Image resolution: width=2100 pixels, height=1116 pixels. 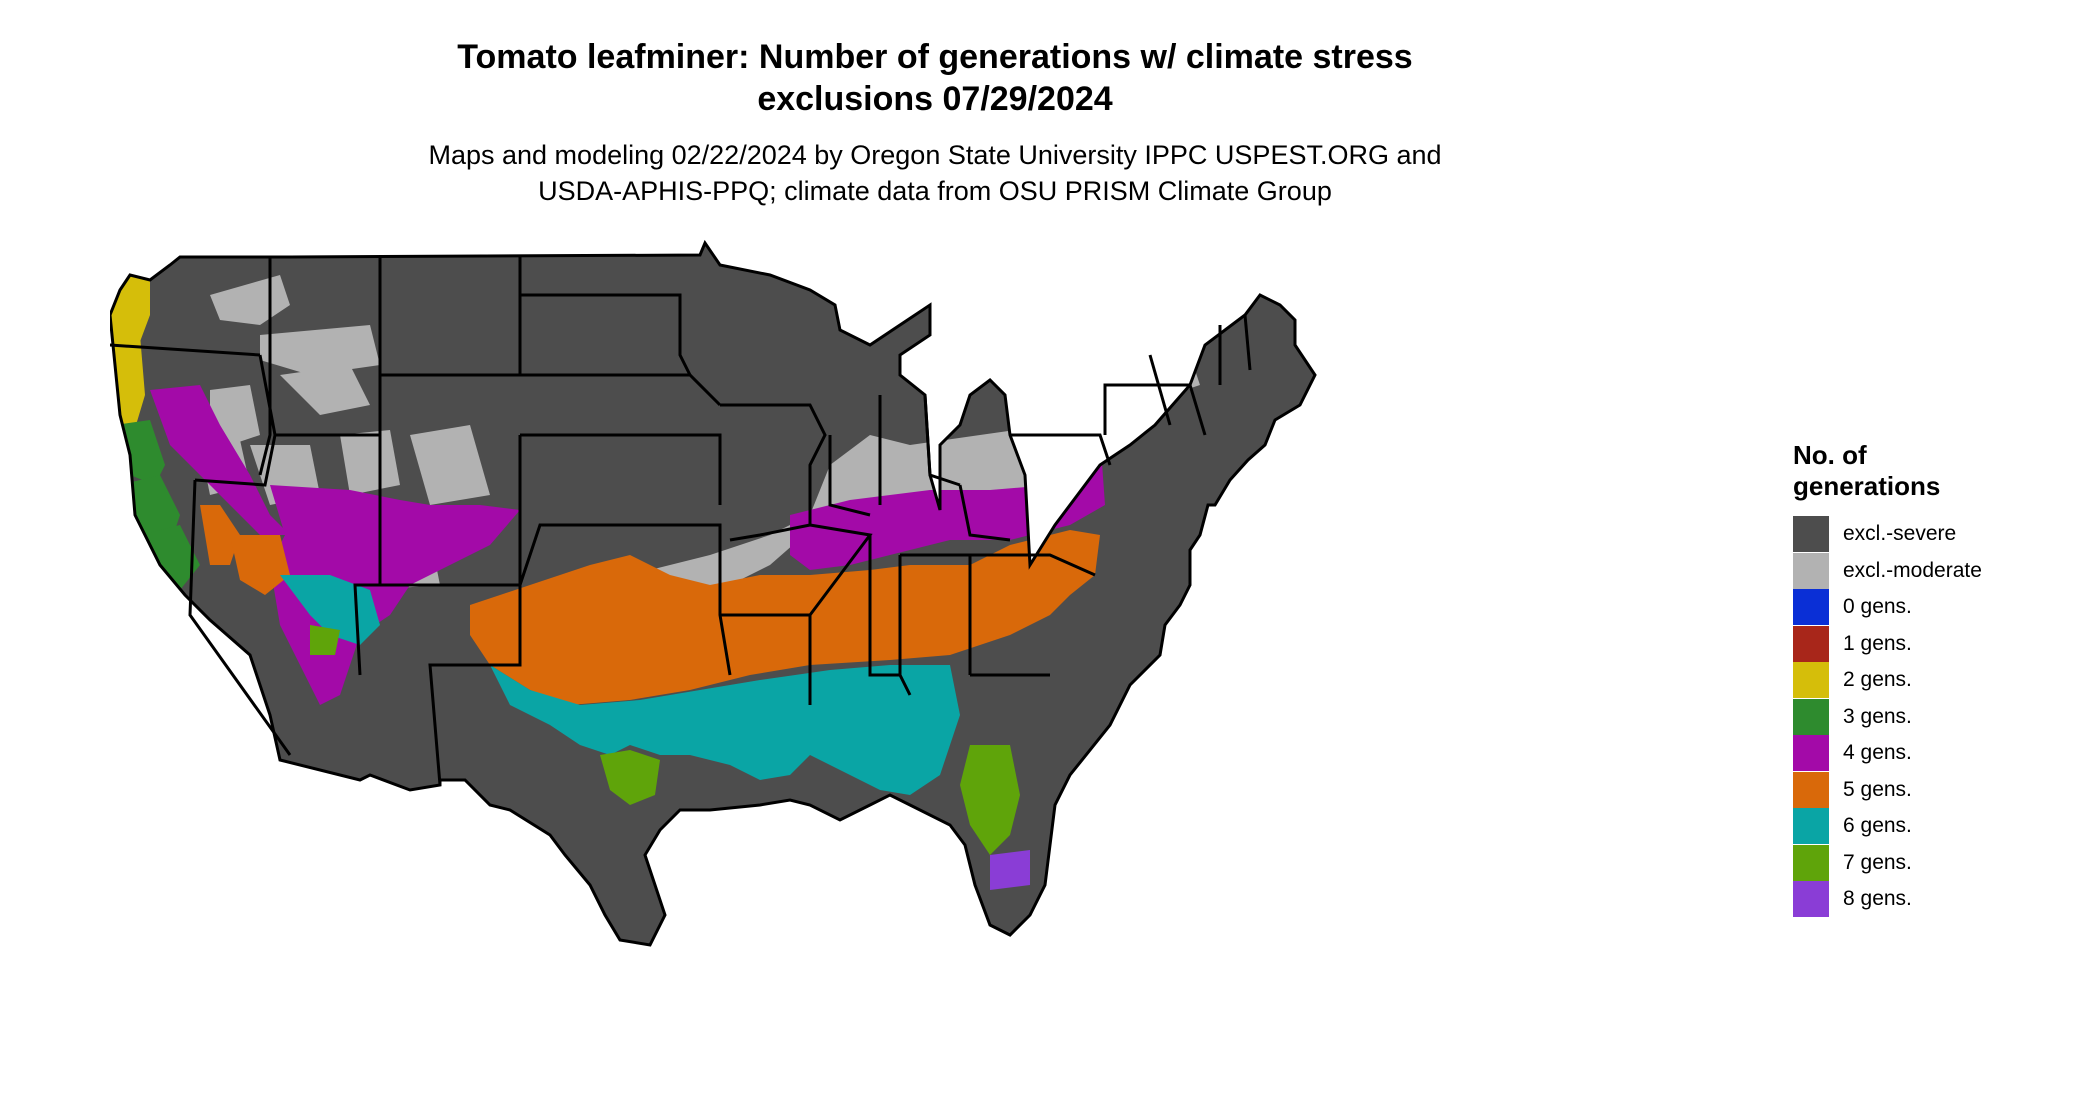 What do you see at coordinates (1877, 862) in the screenshot?
I see `legend-label: 7 gens.` at bounding box center [1877, 862].